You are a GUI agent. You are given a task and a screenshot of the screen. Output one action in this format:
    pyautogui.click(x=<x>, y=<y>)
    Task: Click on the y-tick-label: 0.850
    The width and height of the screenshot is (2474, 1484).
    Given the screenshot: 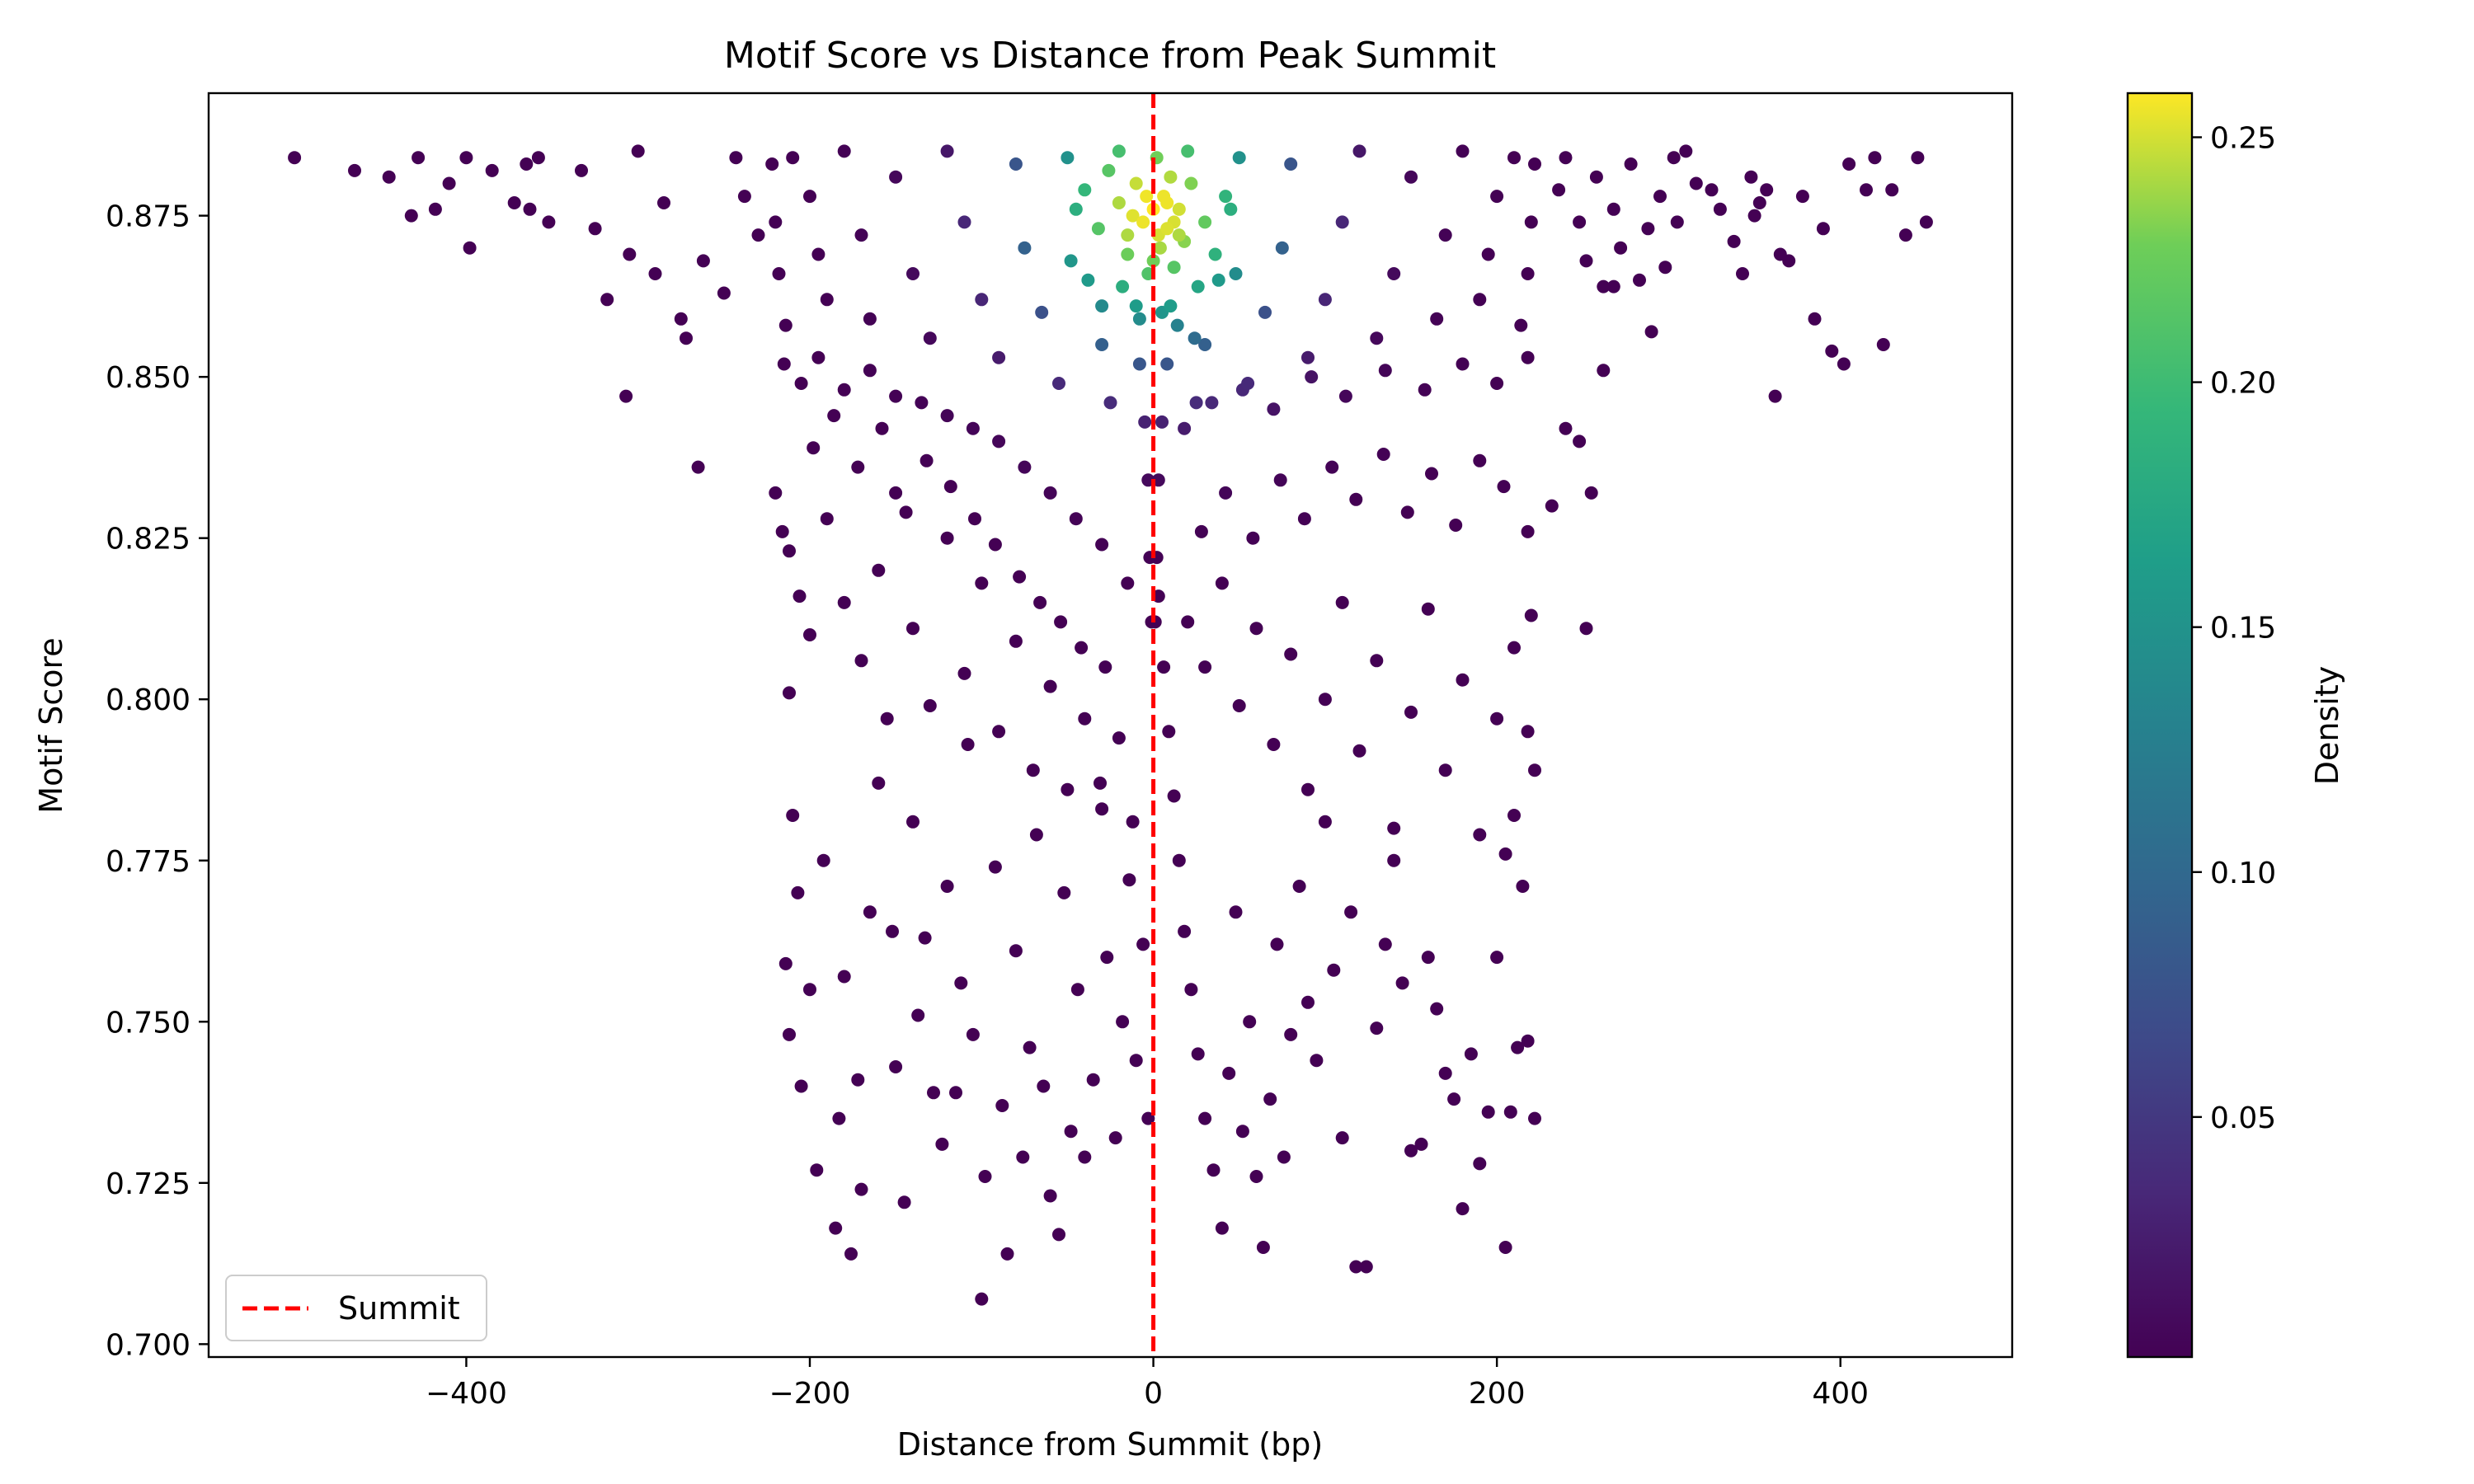 What is the action you would take?
    pyautogui.click(x=148, y=378)
    